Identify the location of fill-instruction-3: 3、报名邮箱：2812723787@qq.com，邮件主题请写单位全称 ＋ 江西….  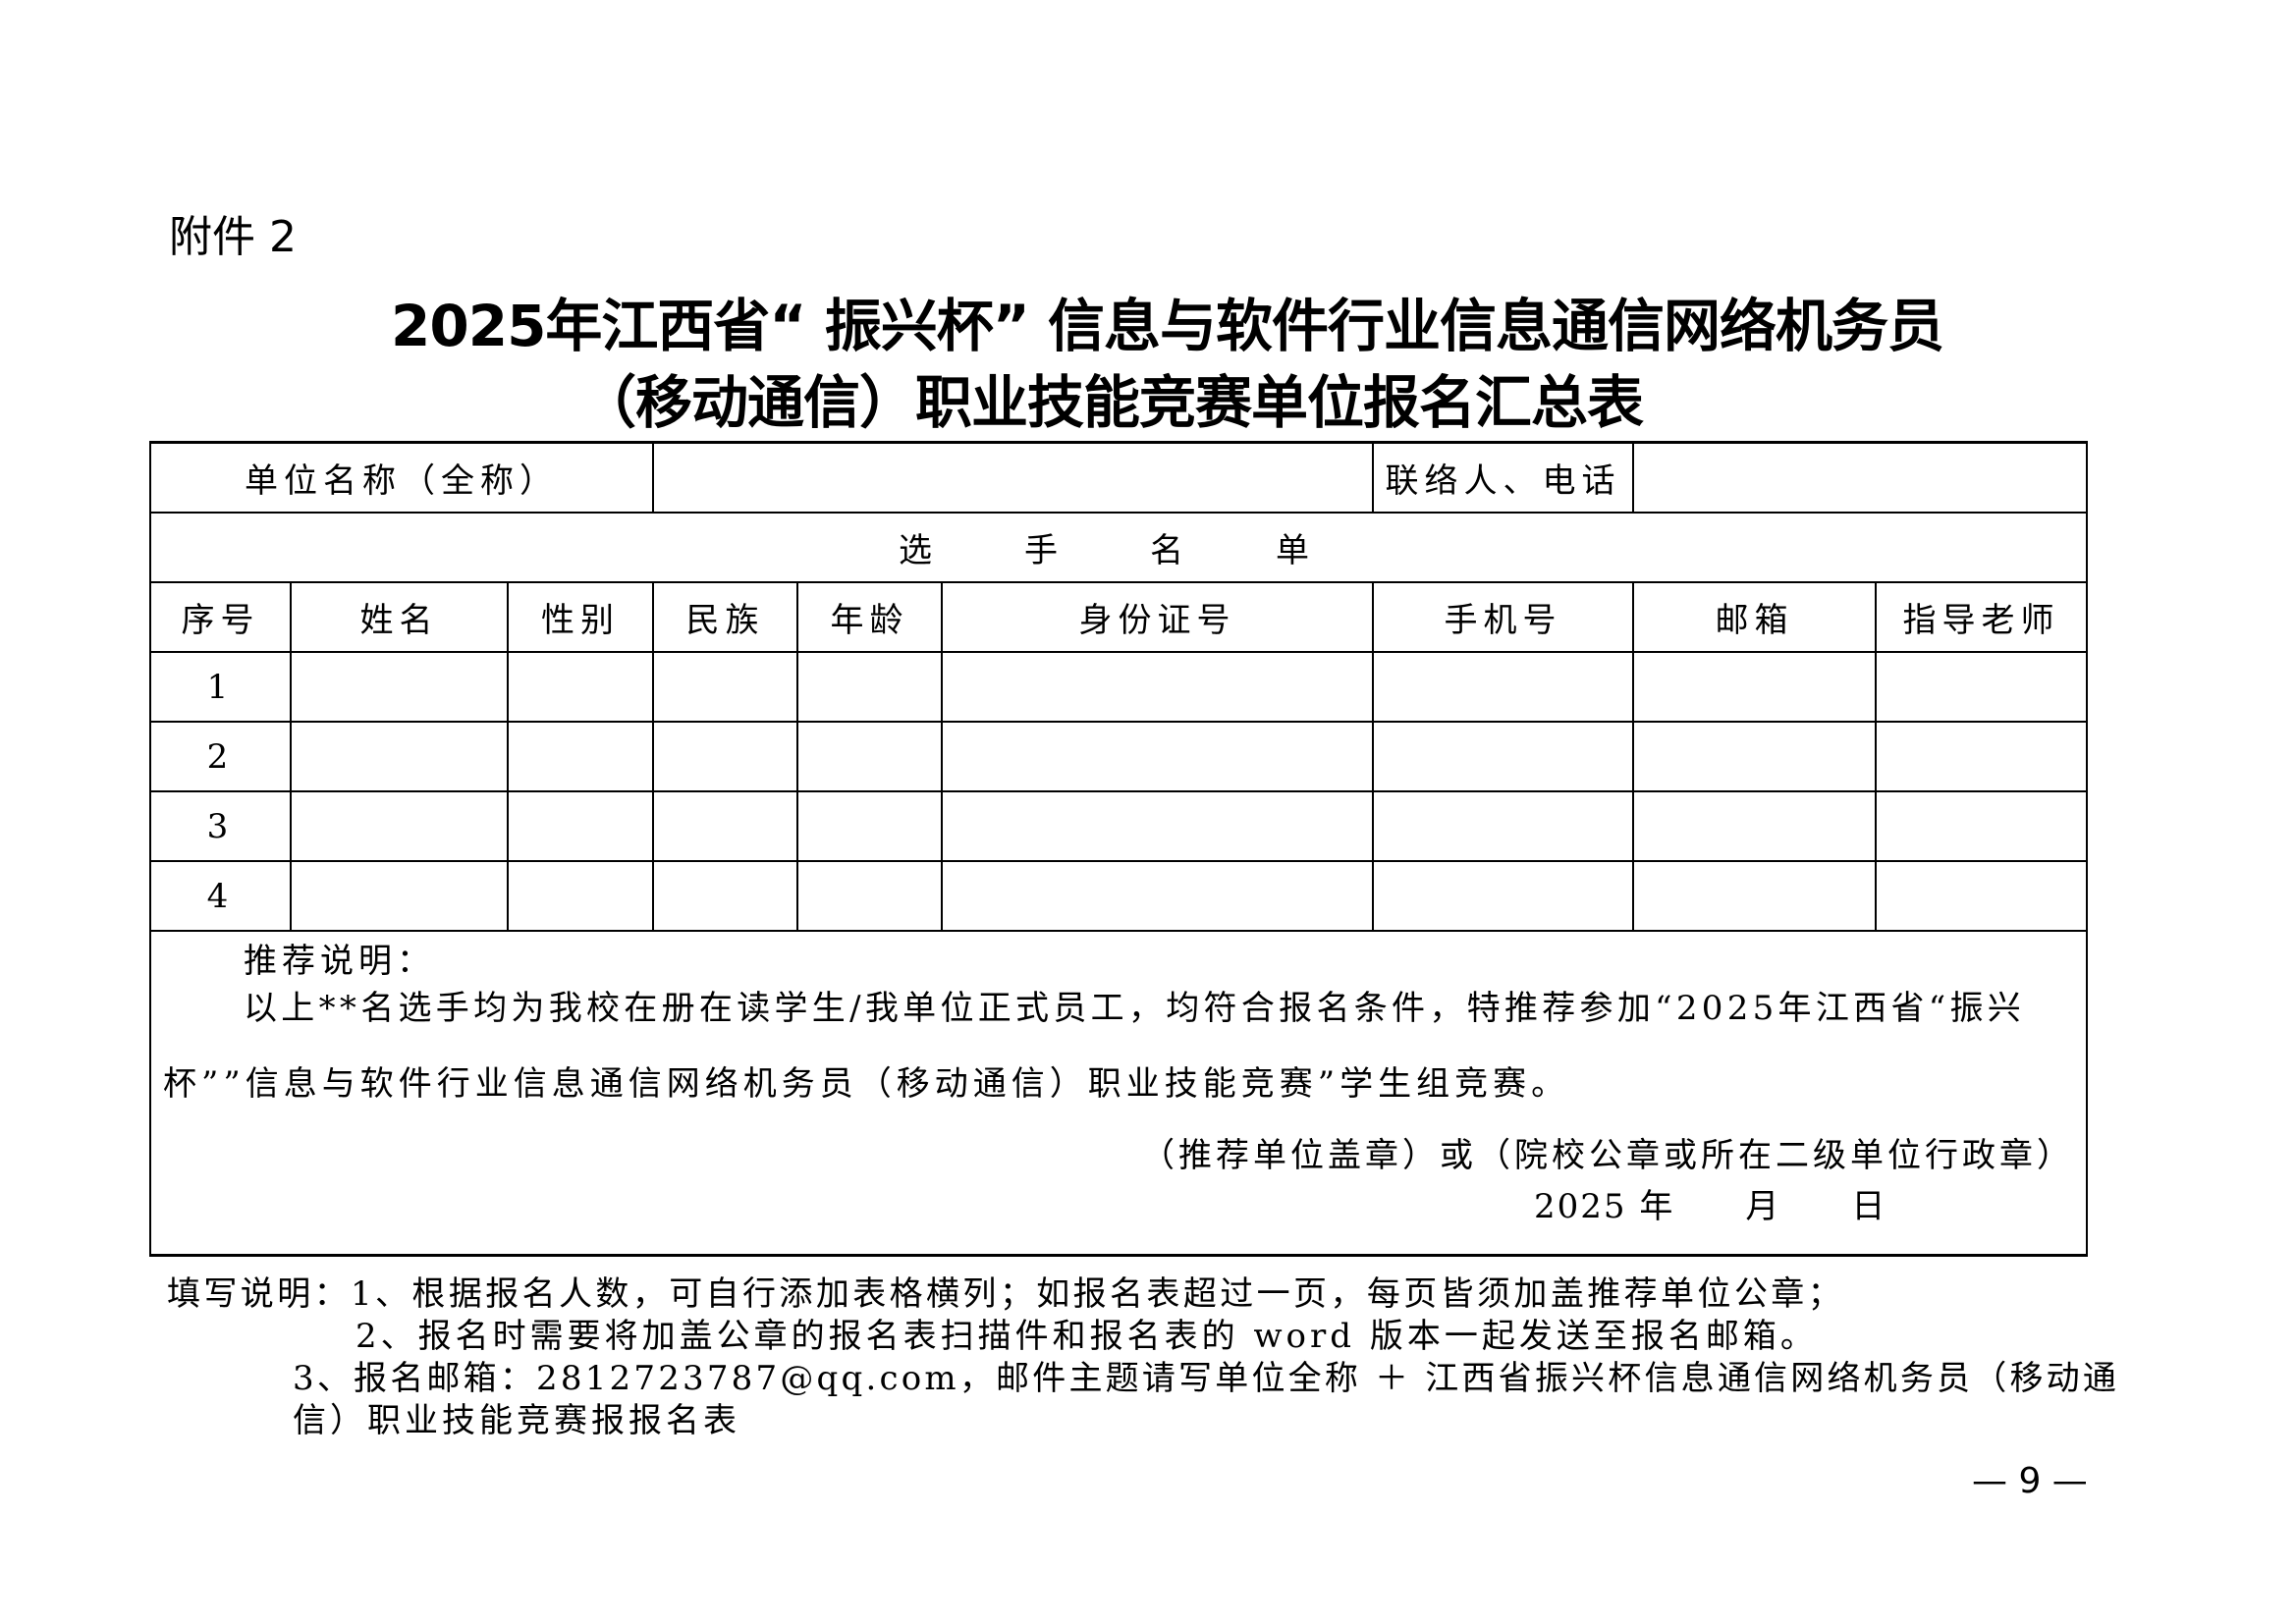
(1206, 1378).